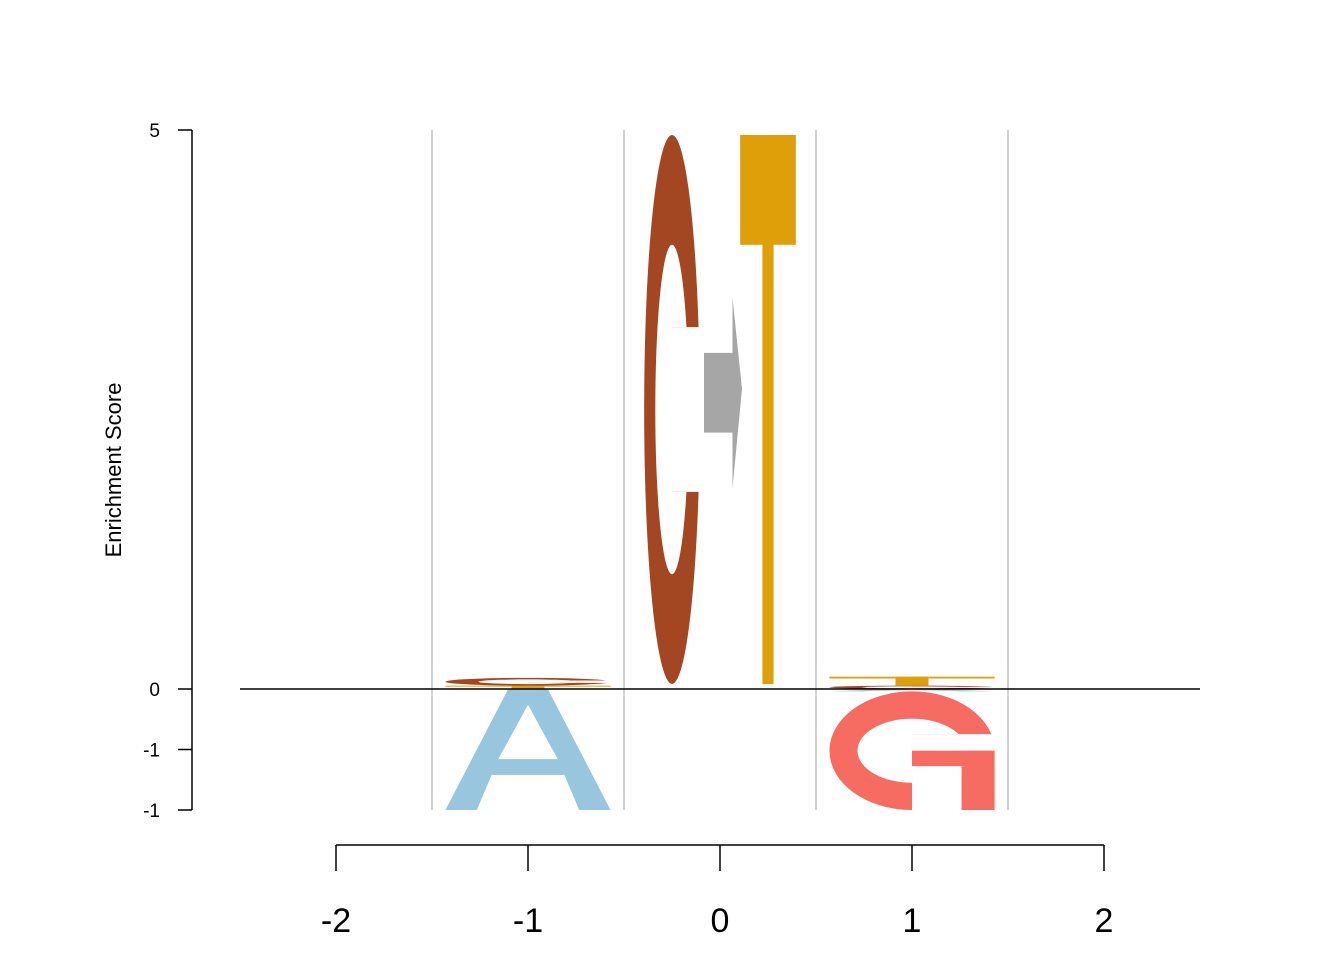  What do you see at coordinates (720, 921) in the screenshot?
I see `x-tick-label: 0` at bounding box center [720, 921].